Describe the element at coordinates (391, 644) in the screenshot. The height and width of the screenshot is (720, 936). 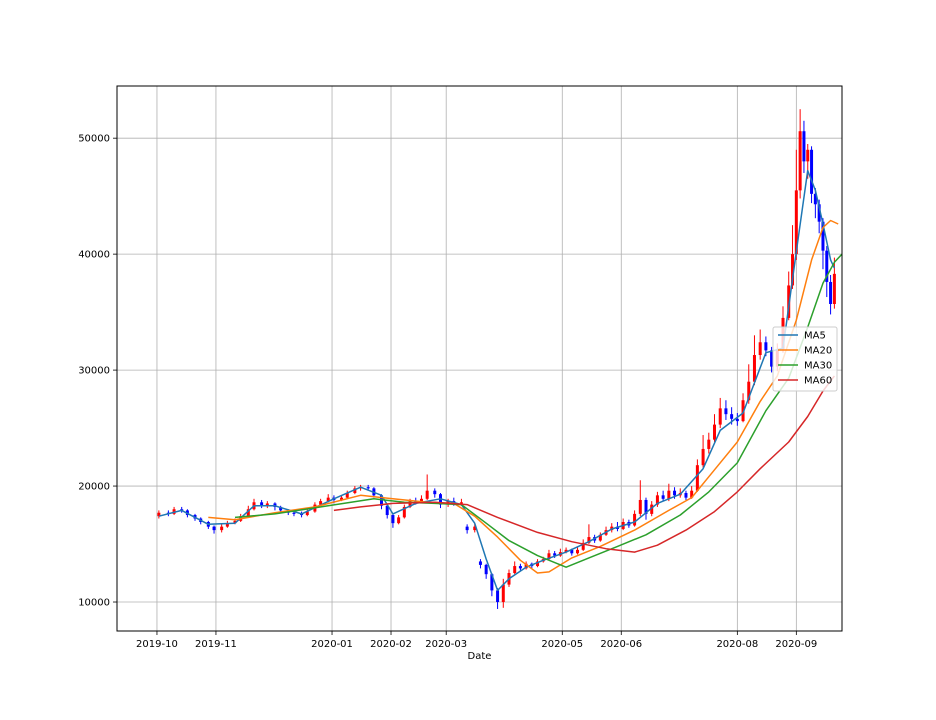
I see `x-tick-label: 2020-02` at that location.